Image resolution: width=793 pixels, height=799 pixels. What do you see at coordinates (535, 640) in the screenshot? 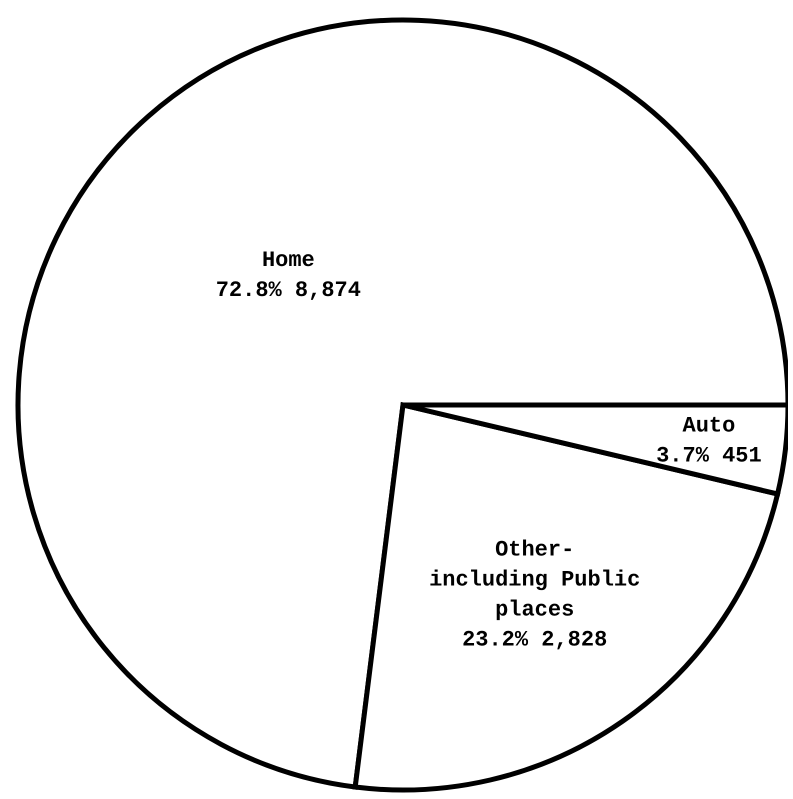
I see `text: 23.2% 2,828` at bounding box center [535, 640].